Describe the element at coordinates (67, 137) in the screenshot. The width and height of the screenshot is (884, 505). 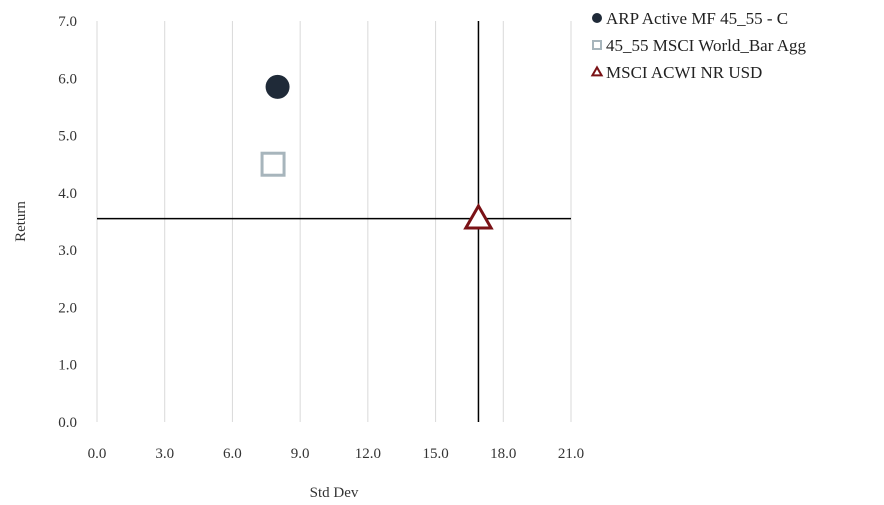
I see `y-tick-label-5: 5.0` at that location.